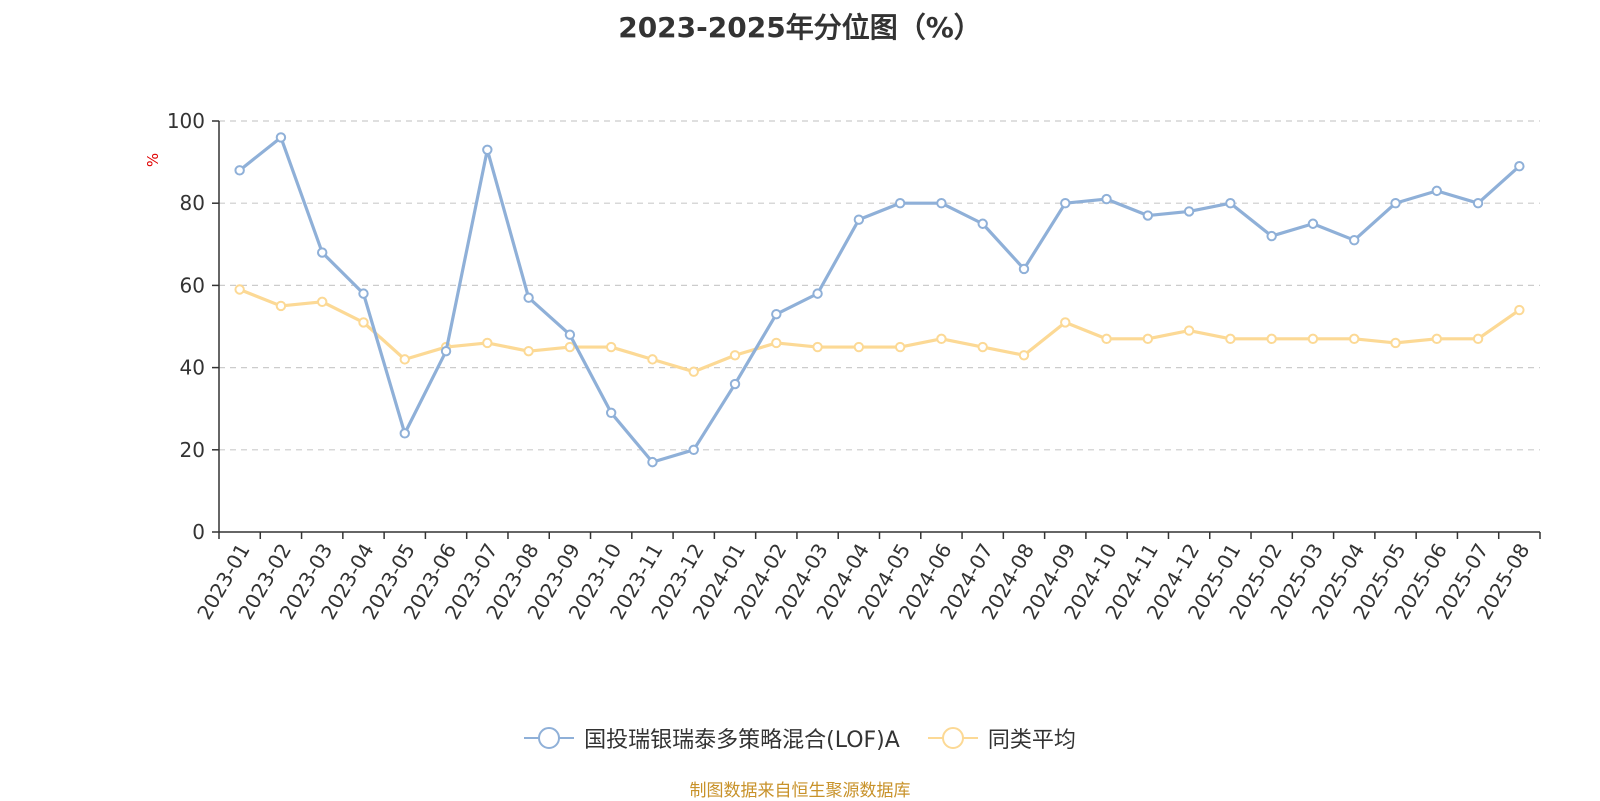 Image resolution: width=1600 pixels, height=801 pixels. I want to click on legend-item-fund: 国投瑞银瑞泰多策略混合(LOF)A, so click(712, 738).